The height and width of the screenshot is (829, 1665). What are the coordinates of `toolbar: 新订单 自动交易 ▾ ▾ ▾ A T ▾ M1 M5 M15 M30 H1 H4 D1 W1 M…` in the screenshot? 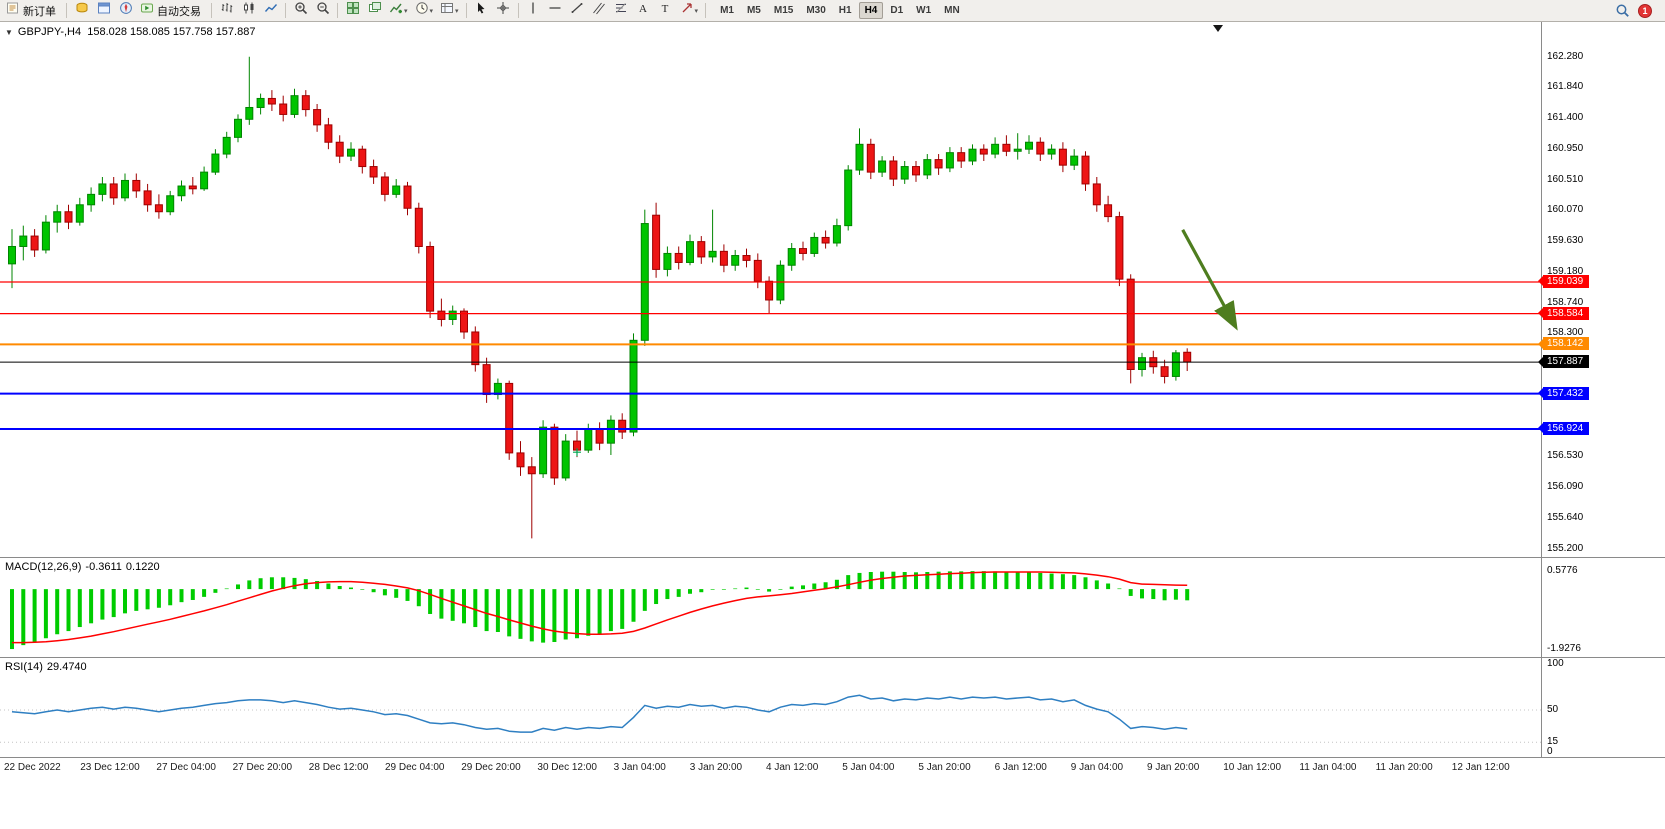 It's located at (832, 11).